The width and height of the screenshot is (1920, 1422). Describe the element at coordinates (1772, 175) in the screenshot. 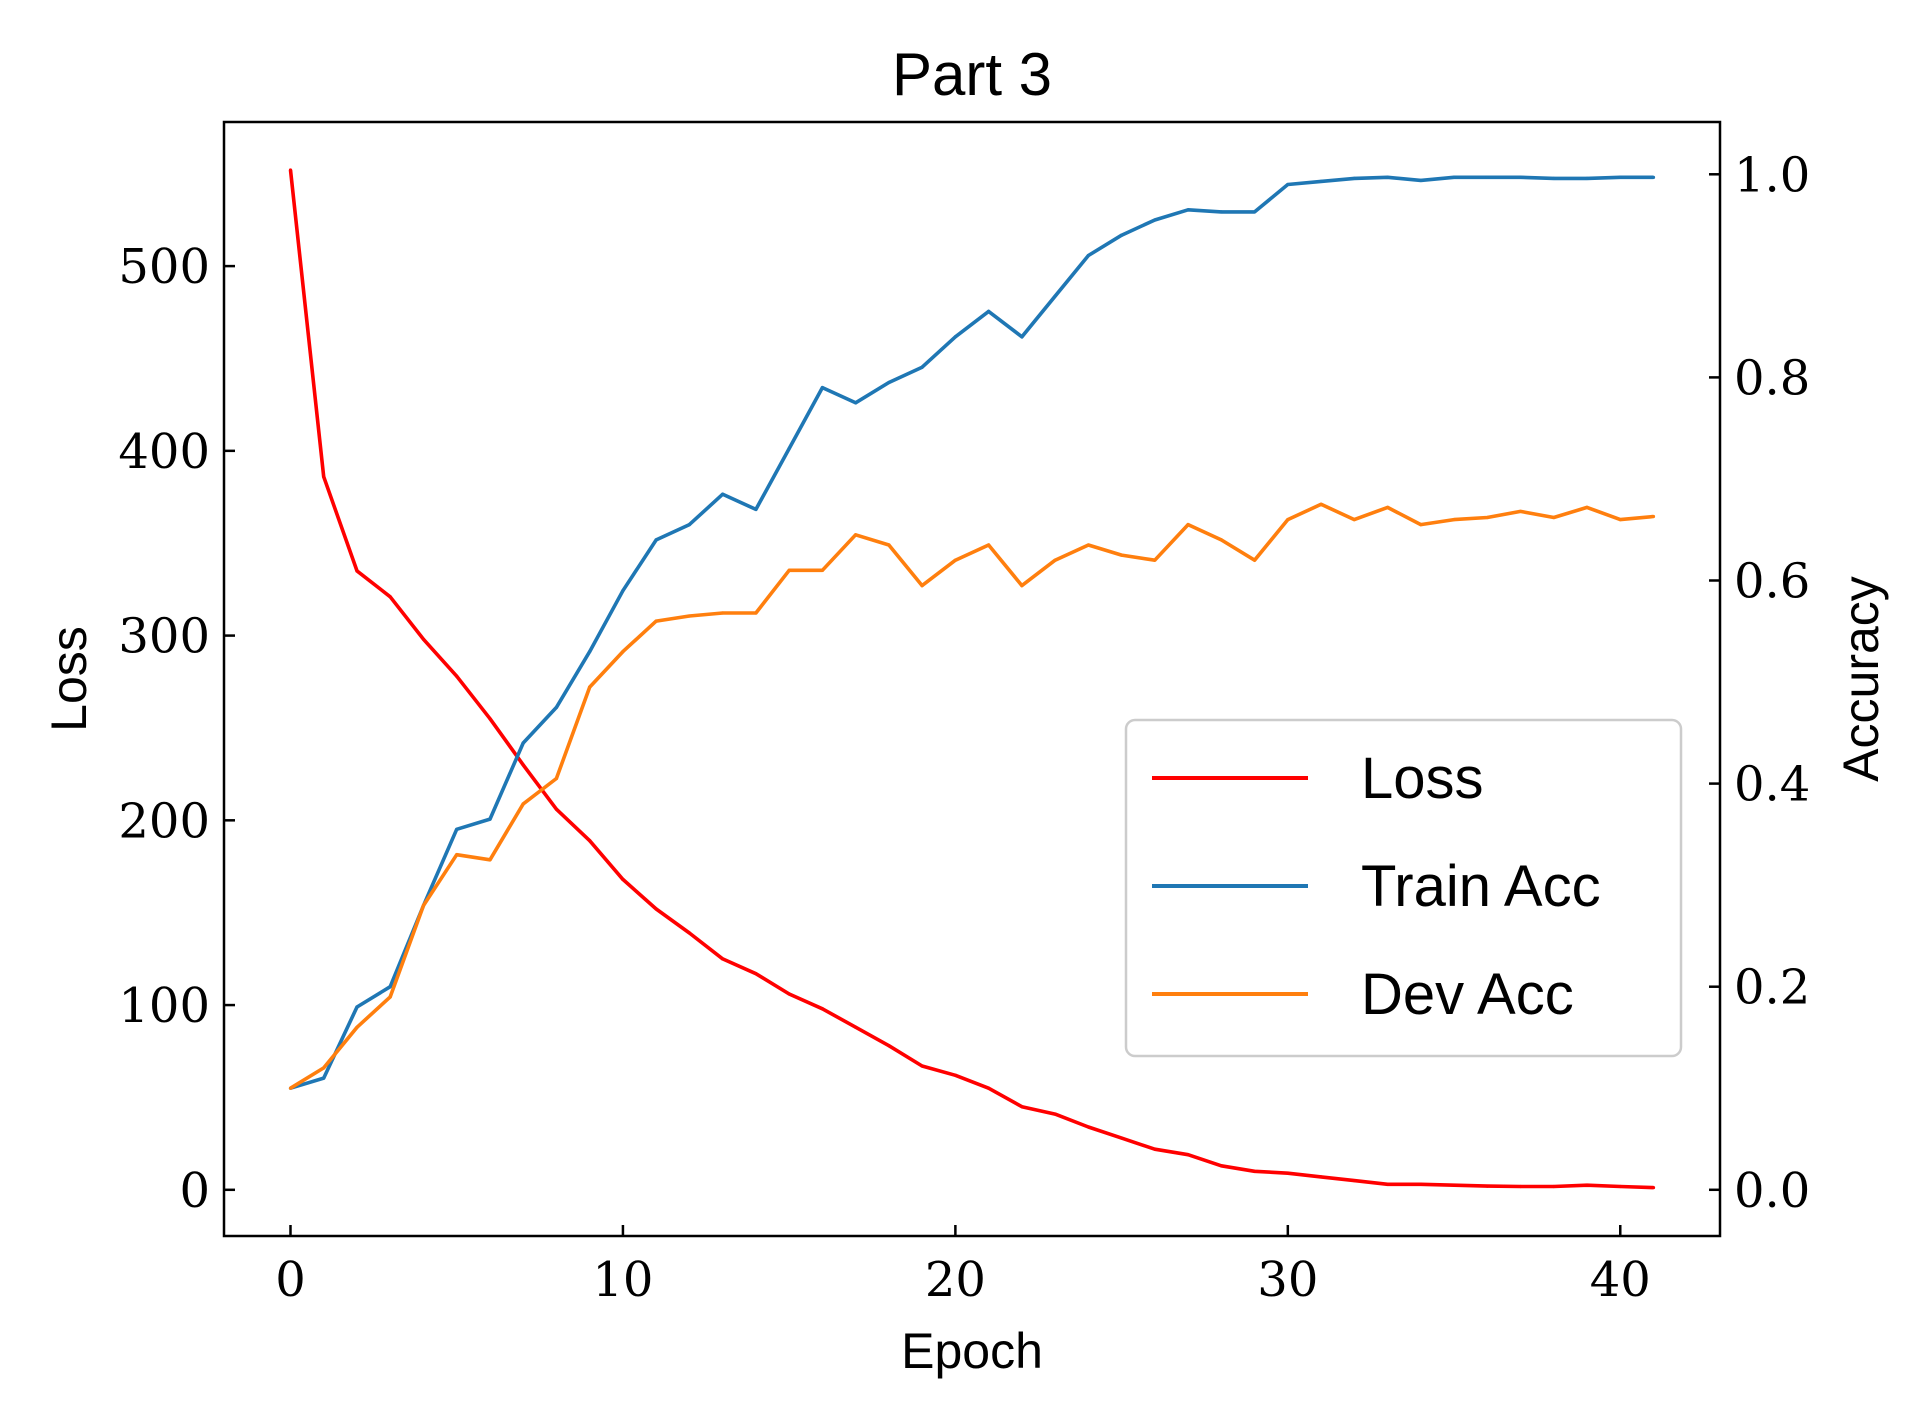

I see `y2-tick-label: 1.0` at that location.